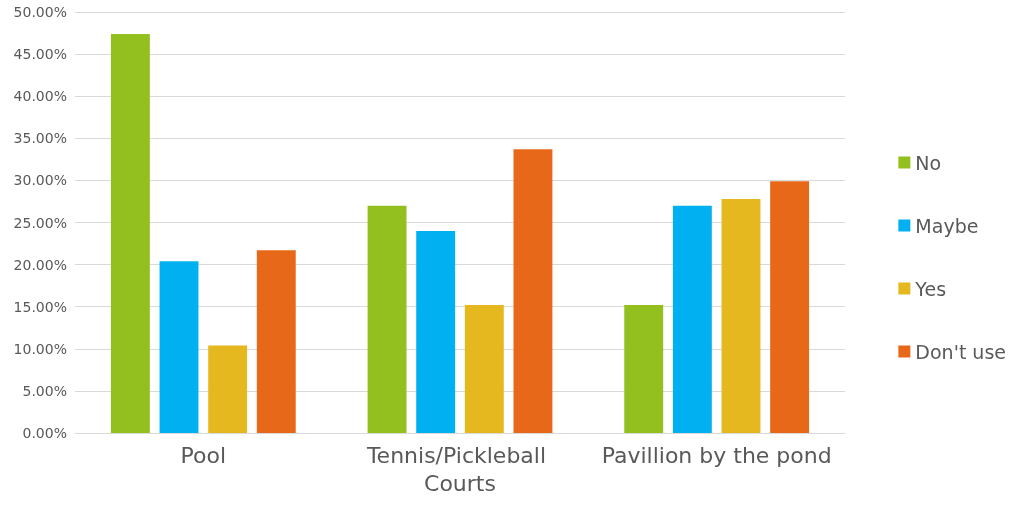 The width and height of the screenshot is (1016, 514). Describe the element at coordinates (44, 390) in the screenshot. I see `y-tick-label: 5.00%` at that location.